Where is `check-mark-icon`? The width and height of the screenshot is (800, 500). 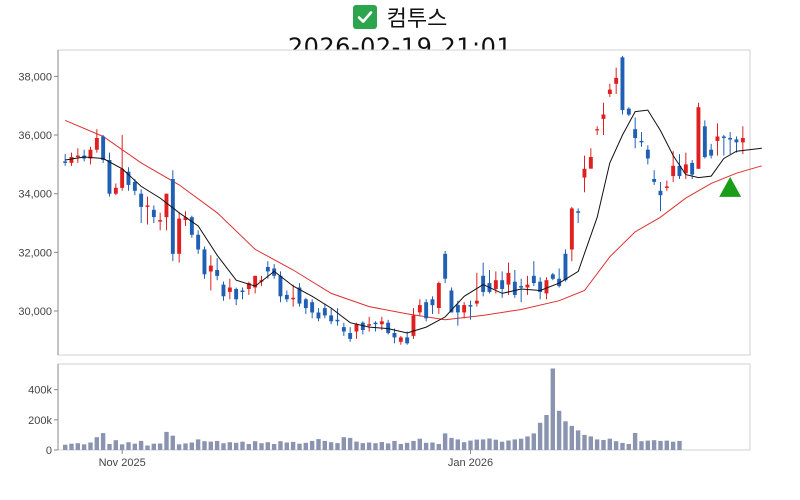
check-mark-icon is located at coordinates (364, 17).